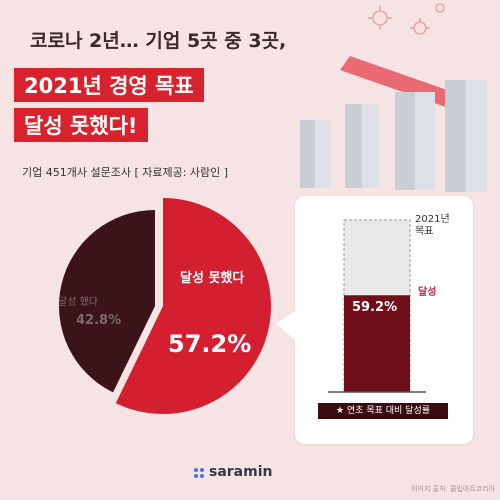 This screenshot has height=500, width=500. What do you see at coordinates (427, 292) in the screenshot?
I see `bar-category-label: 달성` at bounding box center [427, 292].